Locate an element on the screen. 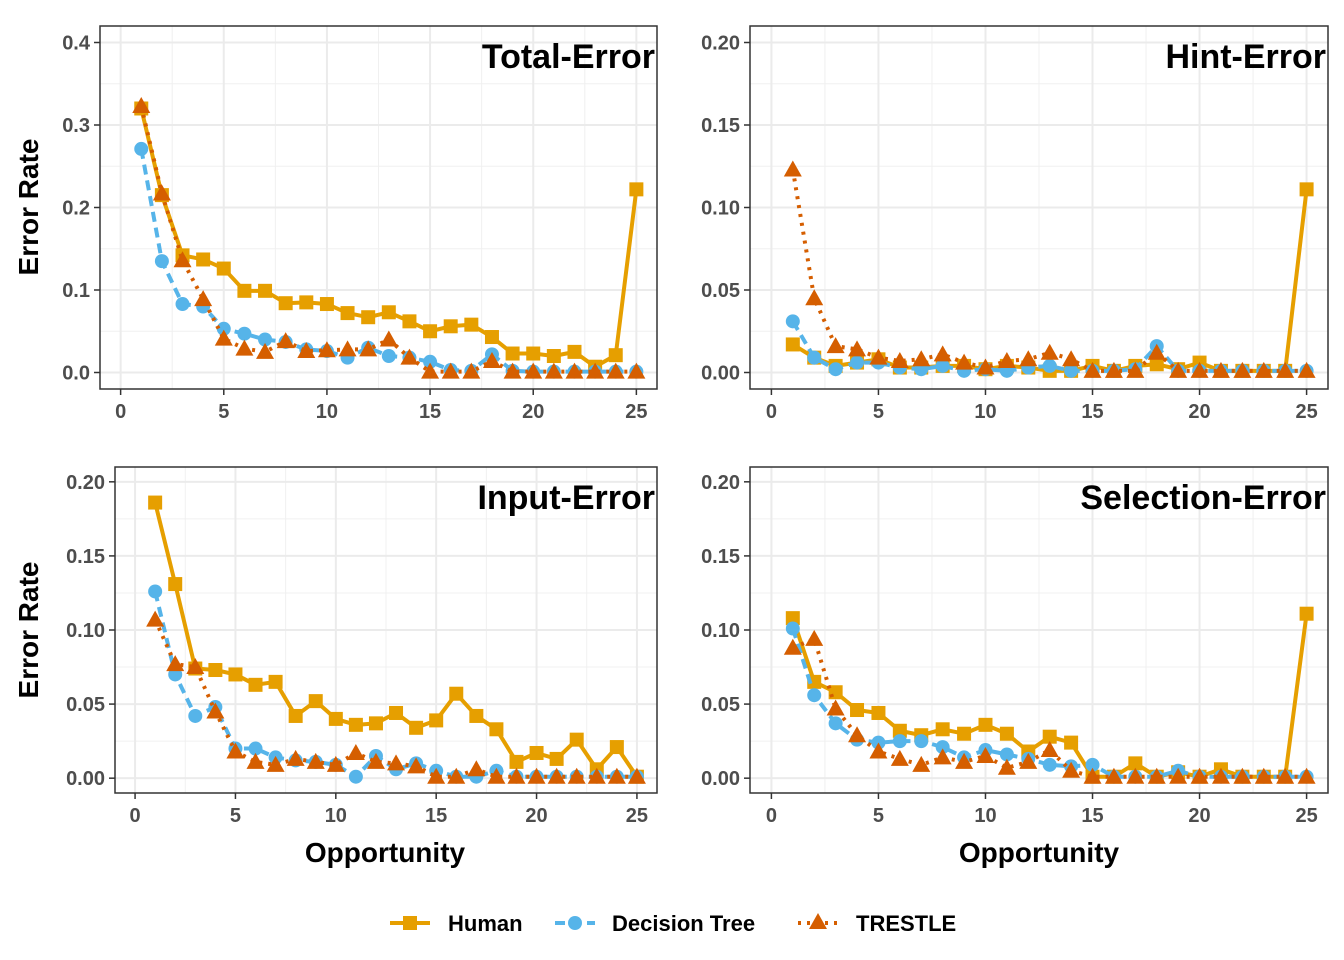  legend-label-human: Human is located at coordinates (485, 923).